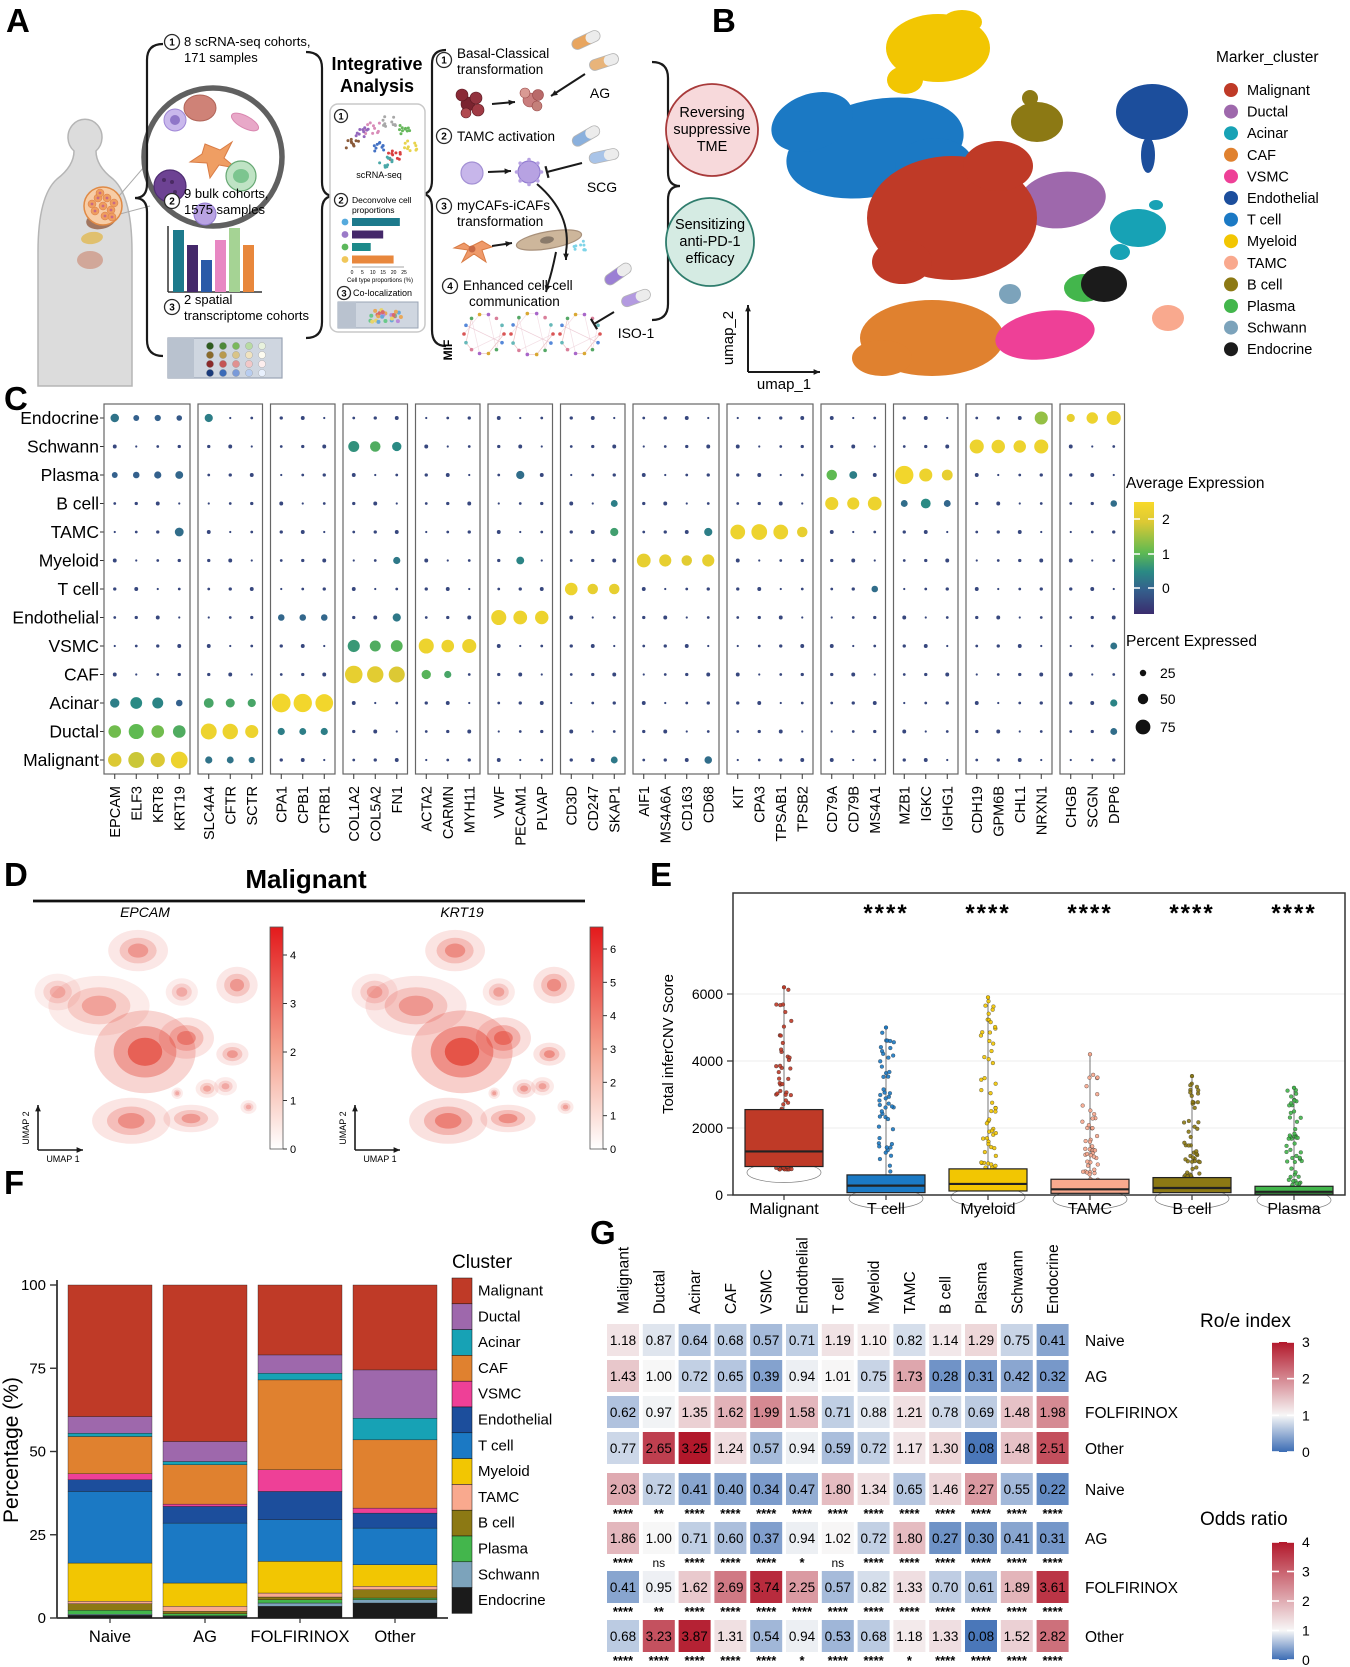 The width and height of the screenshot is (1350, 1667). Describe the element at coordinates (304, 805) in the screenshot. I see `gene-label: CPB1` at that location.